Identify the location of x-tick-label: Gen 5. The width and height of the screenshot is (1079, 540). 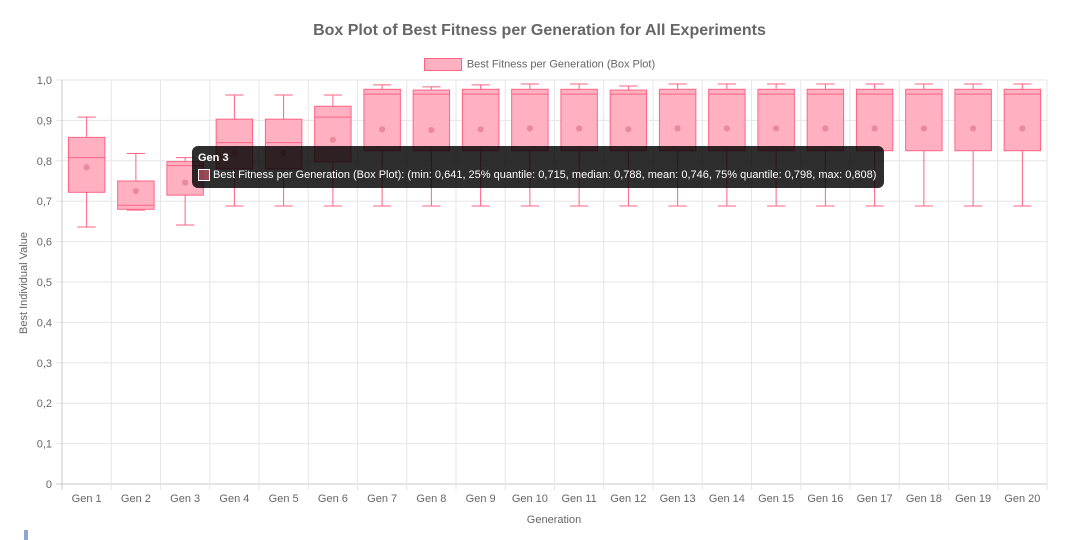
(284, 499).